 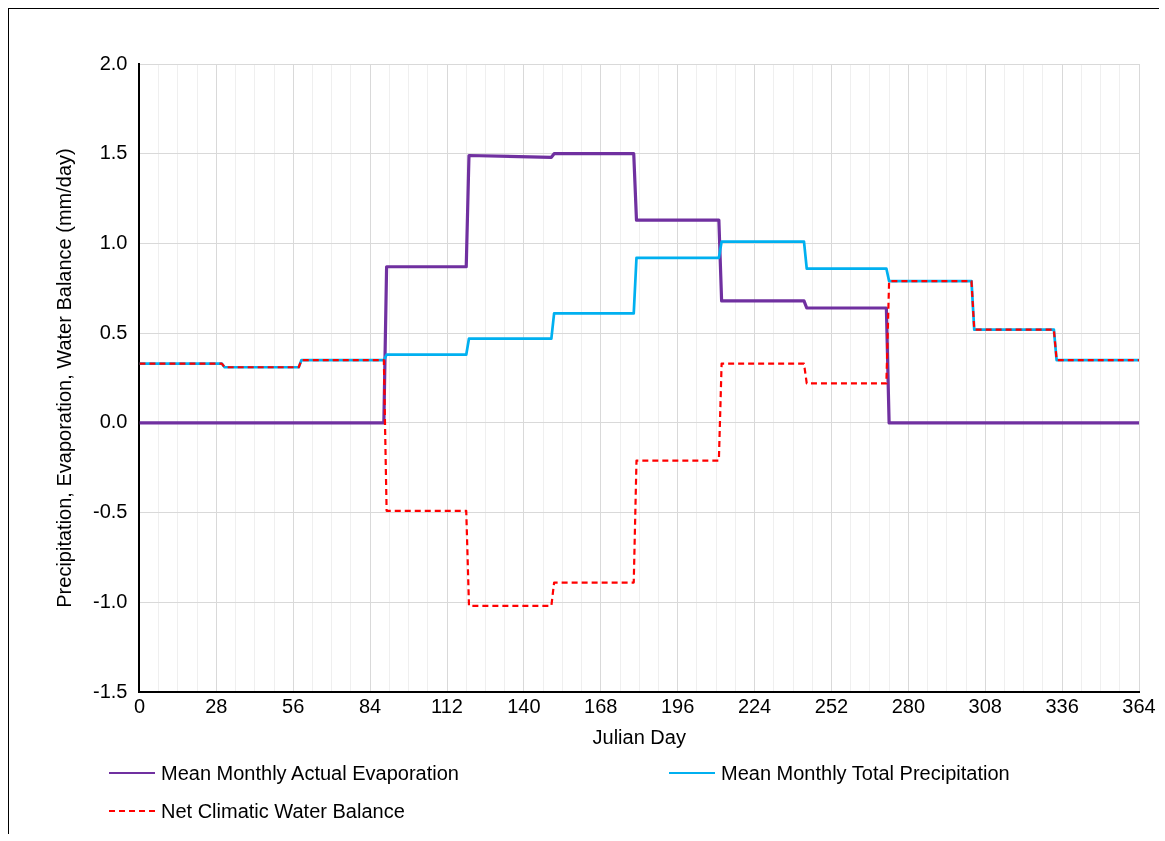 What do you see at coordinates (524, 705) in the screenshot?
I see `x-tick-label: 140` at bounding box center [524, 705].